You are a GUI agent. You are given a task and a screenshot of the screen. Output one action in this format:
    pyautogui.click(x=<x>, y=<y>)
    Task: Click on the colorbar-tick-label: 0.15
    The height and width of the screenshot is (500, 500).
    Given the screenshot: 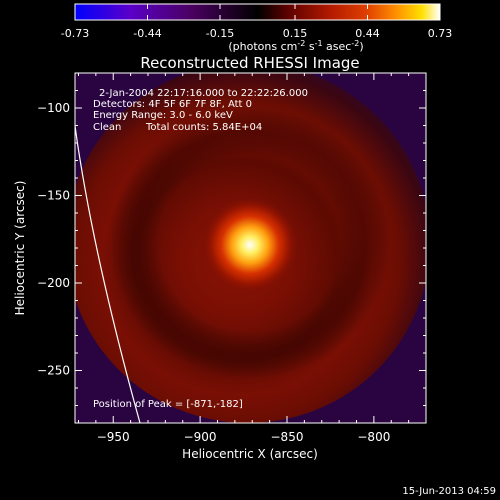 What is the action you would take?
    pyautogui.click(x=295, y=33)
    